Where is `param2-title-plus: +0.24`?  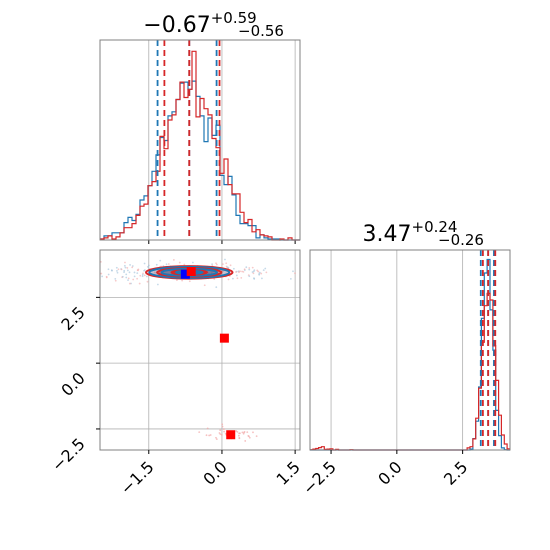
param2-title-plus: +0.24 is located at coordinates (435, 227).